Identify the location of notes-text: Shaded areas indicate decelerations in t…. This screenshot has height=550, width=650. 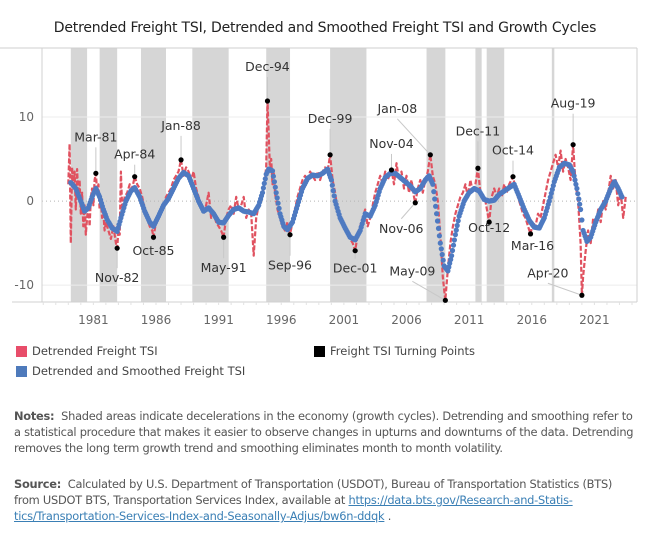
(324, 432).